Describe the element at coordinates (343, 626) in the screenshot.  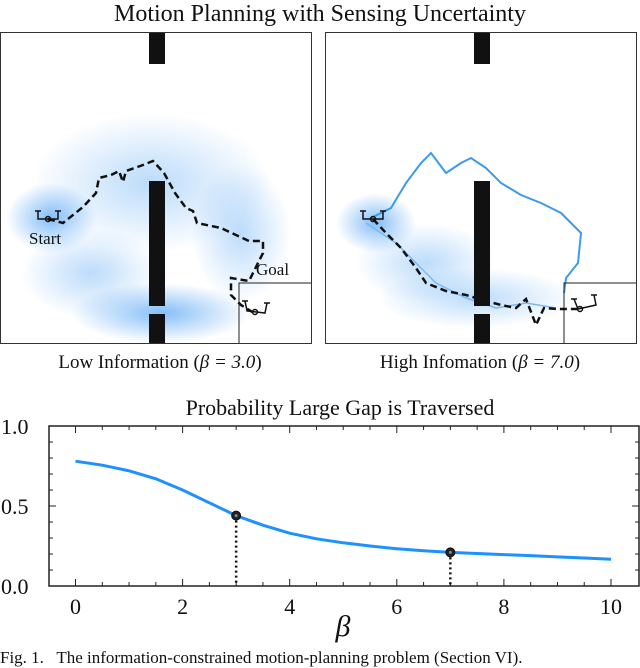
I see `x-axis-label: β` at that location.